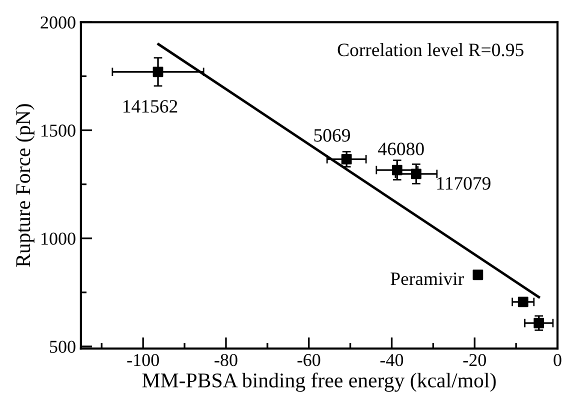  Describe the element at coordinates (226, 360) in the screenshot. I see `x-tick-label: -80` at that location.